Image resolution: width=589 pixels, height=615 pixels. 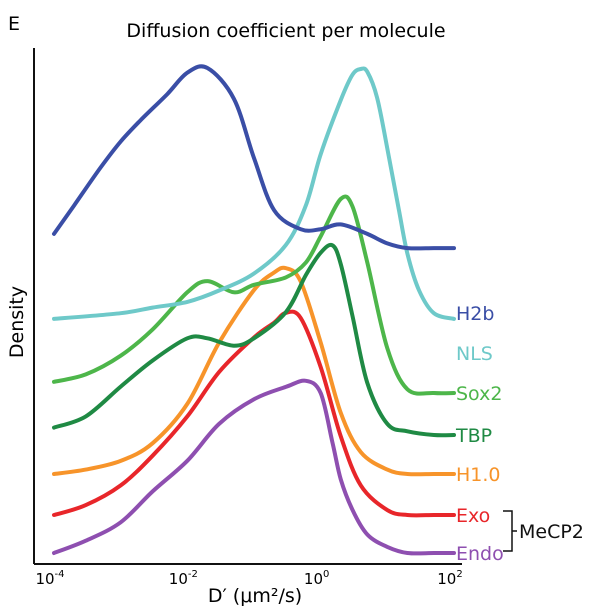 I want to click on series-label-h1-0: H1.0, so click(x=478, y=475).